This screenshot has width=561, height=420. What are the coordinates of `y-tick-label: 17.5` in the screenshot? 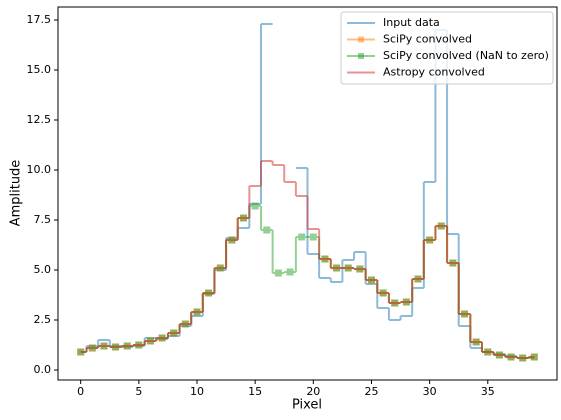 It's located at (39, 19).